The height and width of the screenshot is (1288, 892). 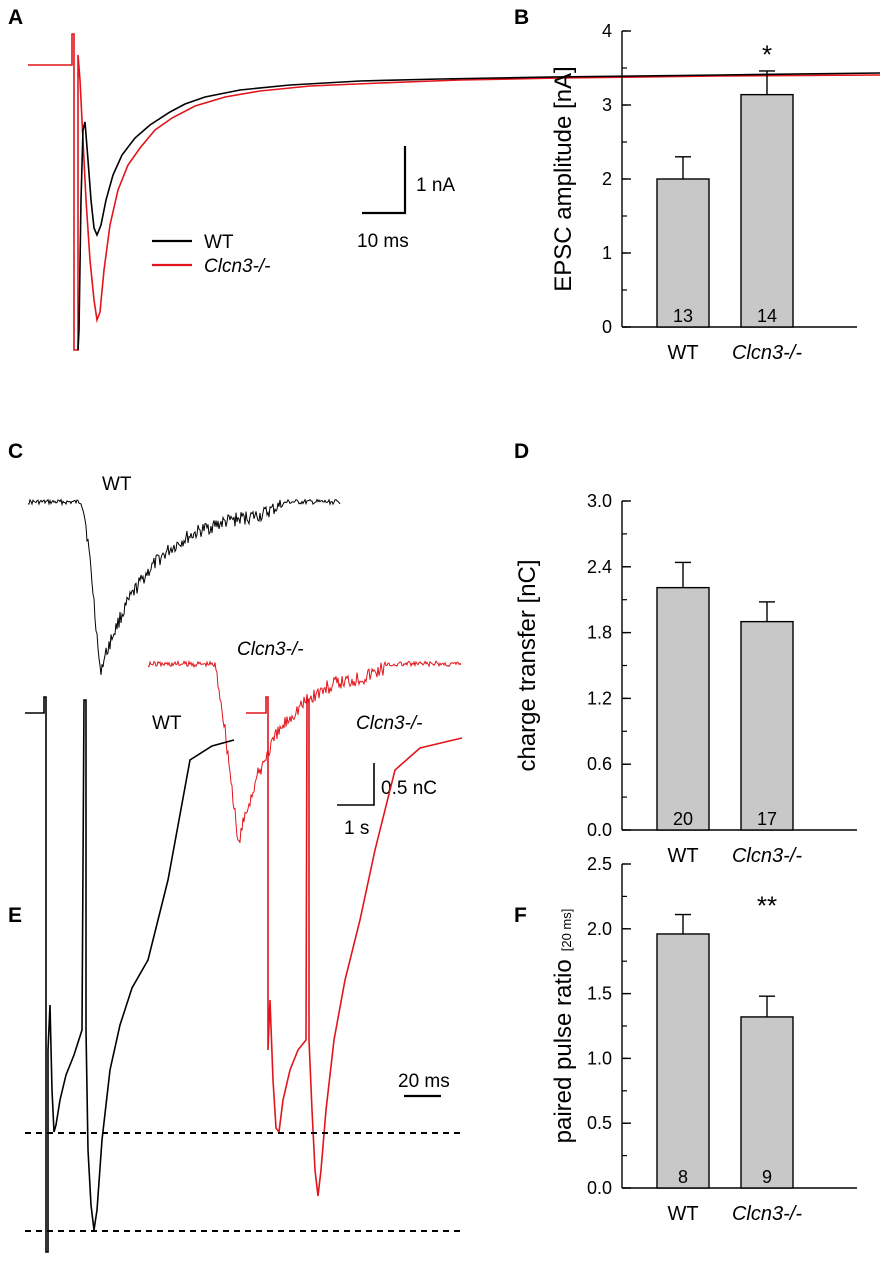 I want to click on scale-e-x-label: 20 ms, so click(x=424, y=1081).